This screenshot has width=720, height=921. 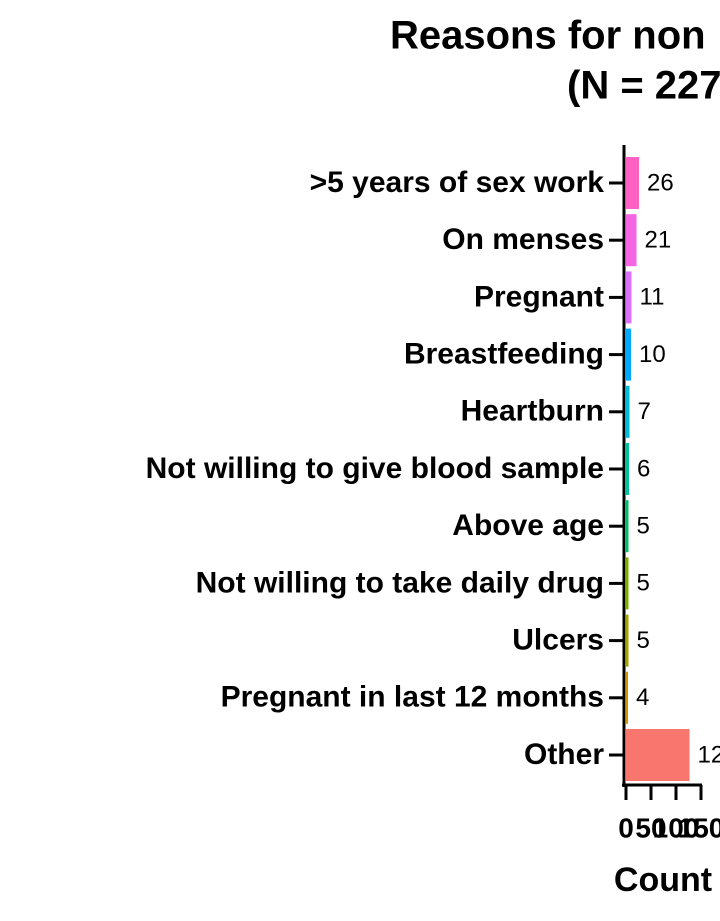 What do you see at coordinates (523, 239) in the screenshot?
I see `y-tick-label: On menses` at bounding box center [523, 239].